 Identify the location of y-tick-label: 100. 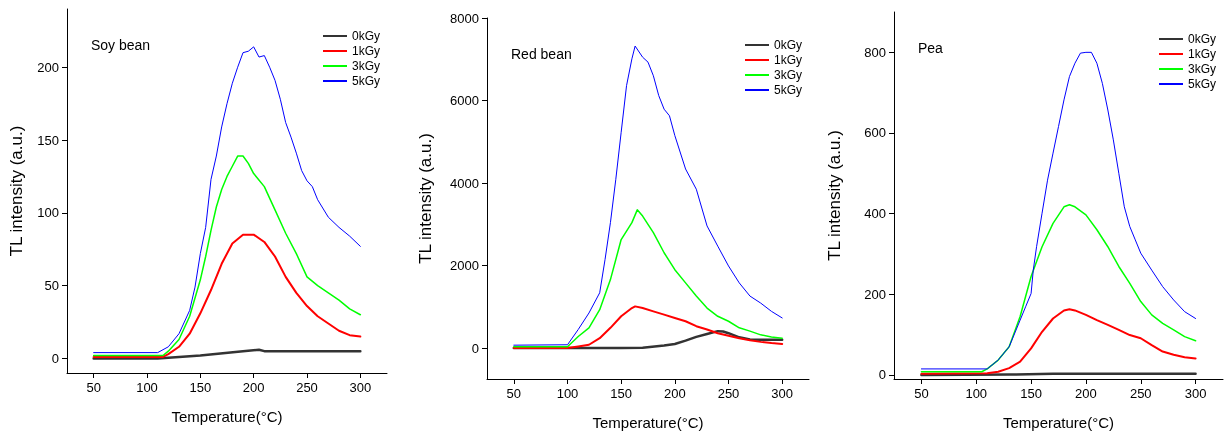
(48, 213).